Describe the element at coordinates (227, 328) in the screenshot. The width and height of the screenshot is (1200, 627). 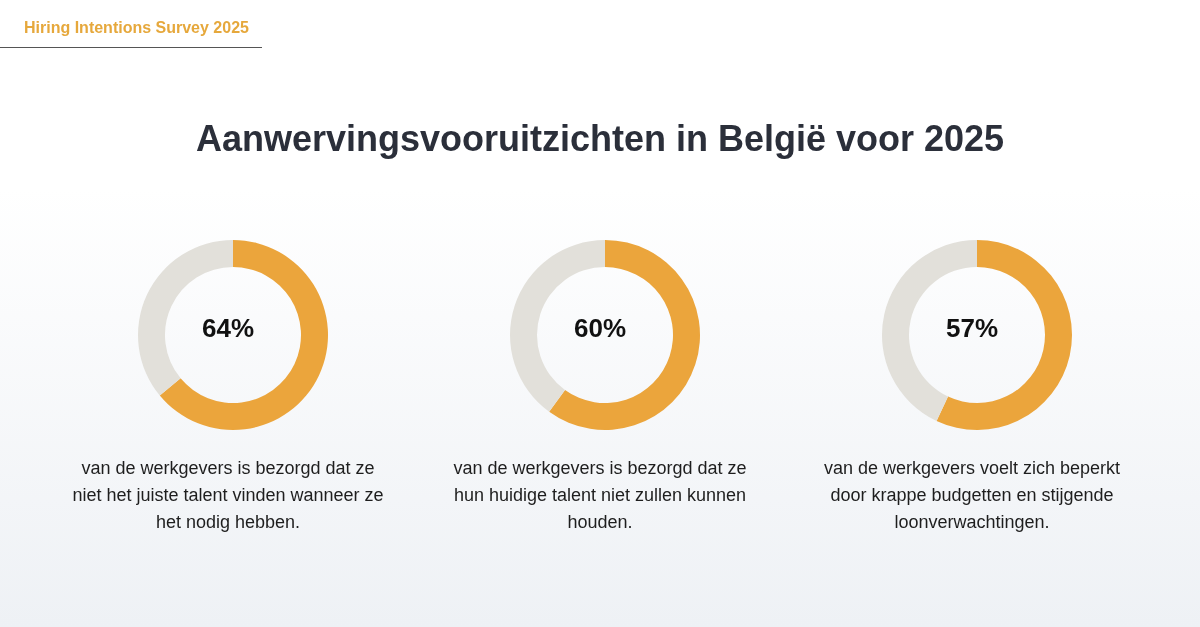
I see `text: 64%` at that location.